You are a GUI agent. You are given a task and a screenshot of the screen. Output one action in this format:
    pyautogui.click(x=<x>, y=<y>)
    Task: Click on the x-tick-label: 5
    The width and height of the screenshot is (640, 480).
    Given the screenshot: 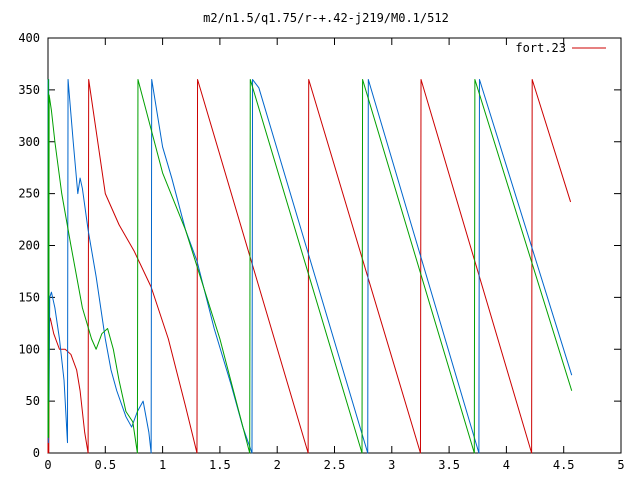 What is the action you would take?
    pyautogui.click(x=620, y=465)
    